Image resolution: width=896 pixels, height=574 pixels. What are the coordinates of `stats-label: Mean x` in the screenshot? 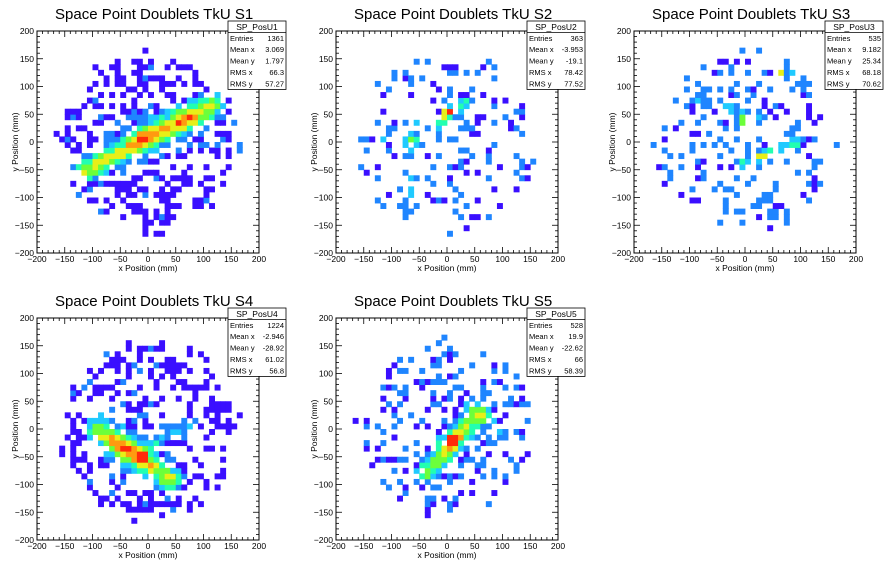 It's located at (541, 49).